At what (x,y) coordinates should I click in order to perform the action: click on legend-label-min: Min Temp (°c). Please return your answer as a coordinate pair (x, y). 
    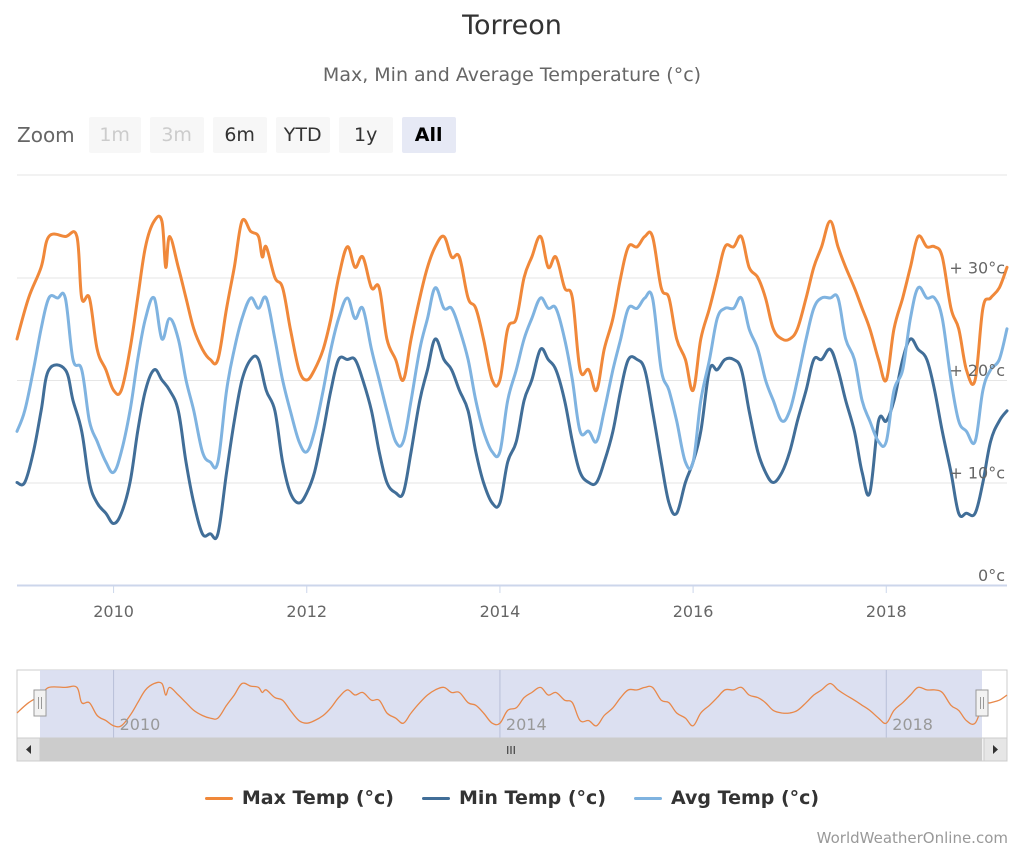
    Looking at the image, I should click on (532, 798).